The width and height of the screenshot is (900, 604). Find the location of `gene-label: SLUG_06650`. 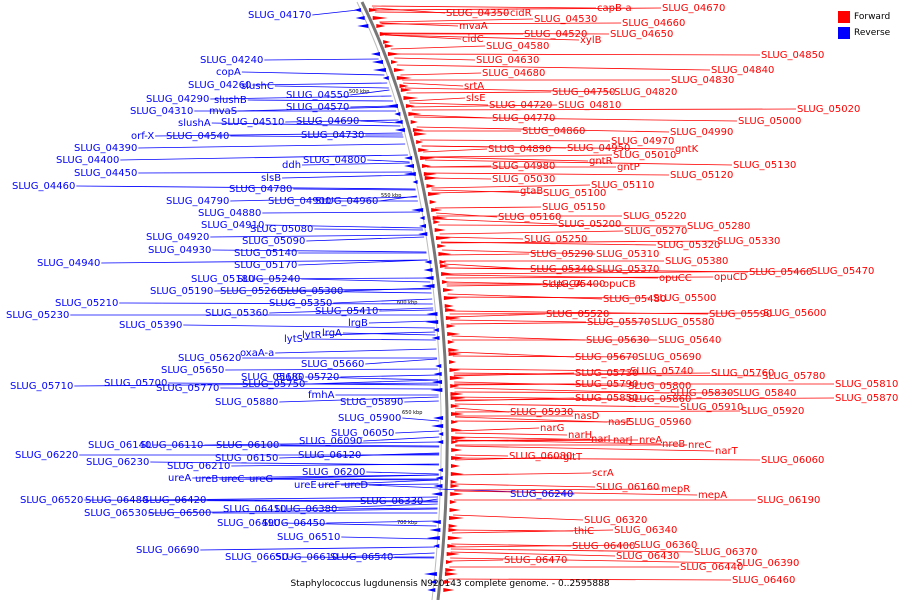

gene-label: SLUG_06650 is located at coordinates (256, 557).